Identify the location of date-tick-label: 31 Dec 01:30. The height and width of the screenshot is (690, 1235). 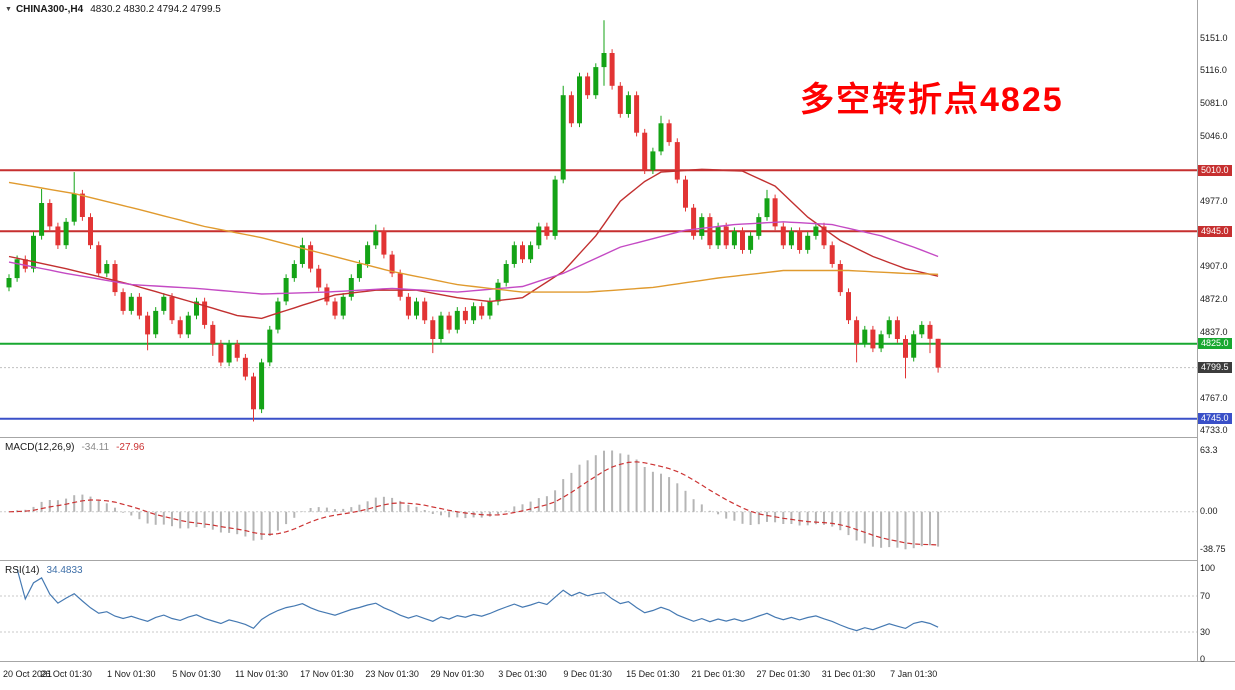
(848, 674).